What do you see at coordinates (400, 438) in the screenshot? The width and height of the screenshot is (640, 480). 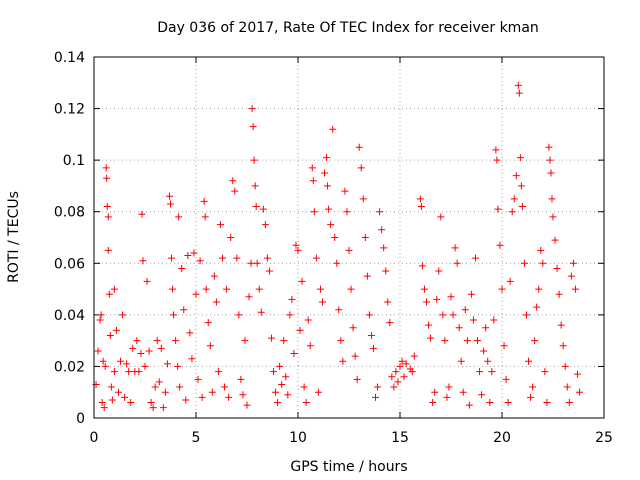 I see `x-tick-label: 15` at bounding box center [400, 438].